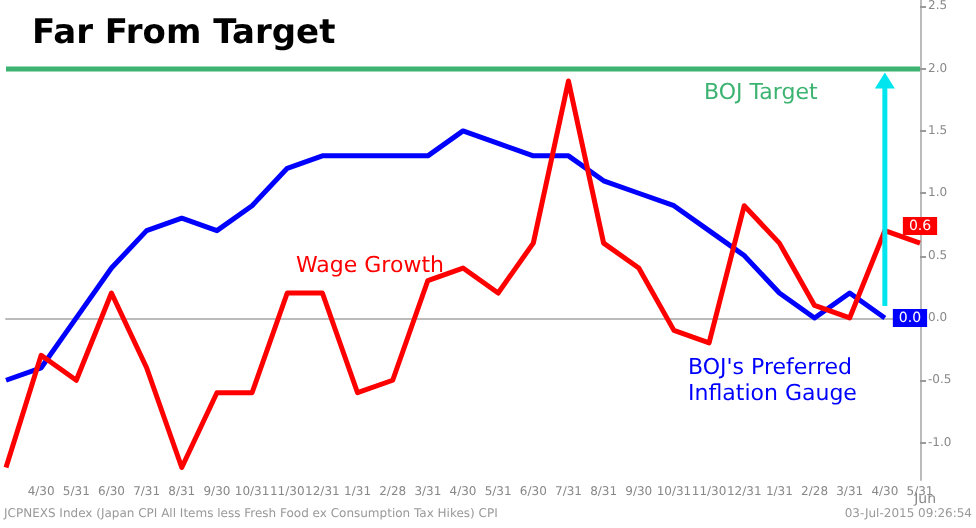 This screenshot has width=976, height=528. I want to click on chart-title: Far From Target, so click(184, 33).